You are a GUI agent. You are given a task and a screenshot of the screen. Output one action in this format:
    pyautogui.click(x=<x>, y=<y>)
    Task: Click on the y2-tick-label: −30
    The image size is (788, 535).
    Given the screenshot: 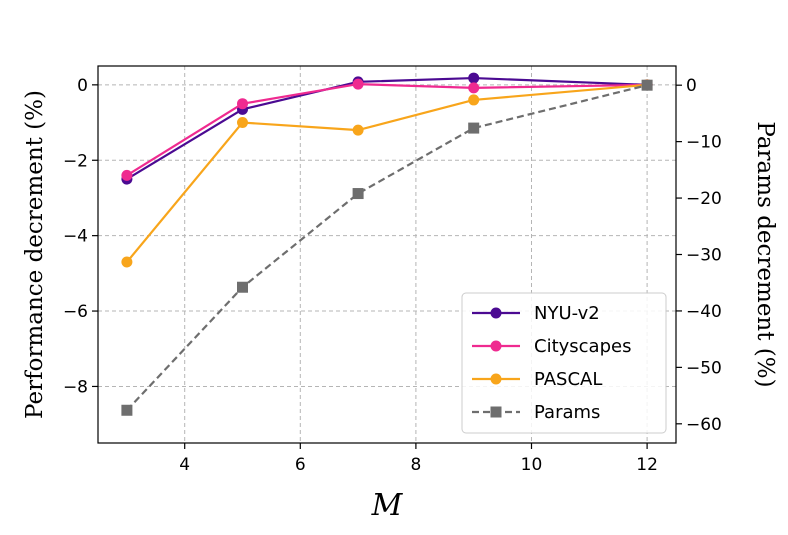 What is the action you would take?
    pyautogui.click(x=704, y=256)
    